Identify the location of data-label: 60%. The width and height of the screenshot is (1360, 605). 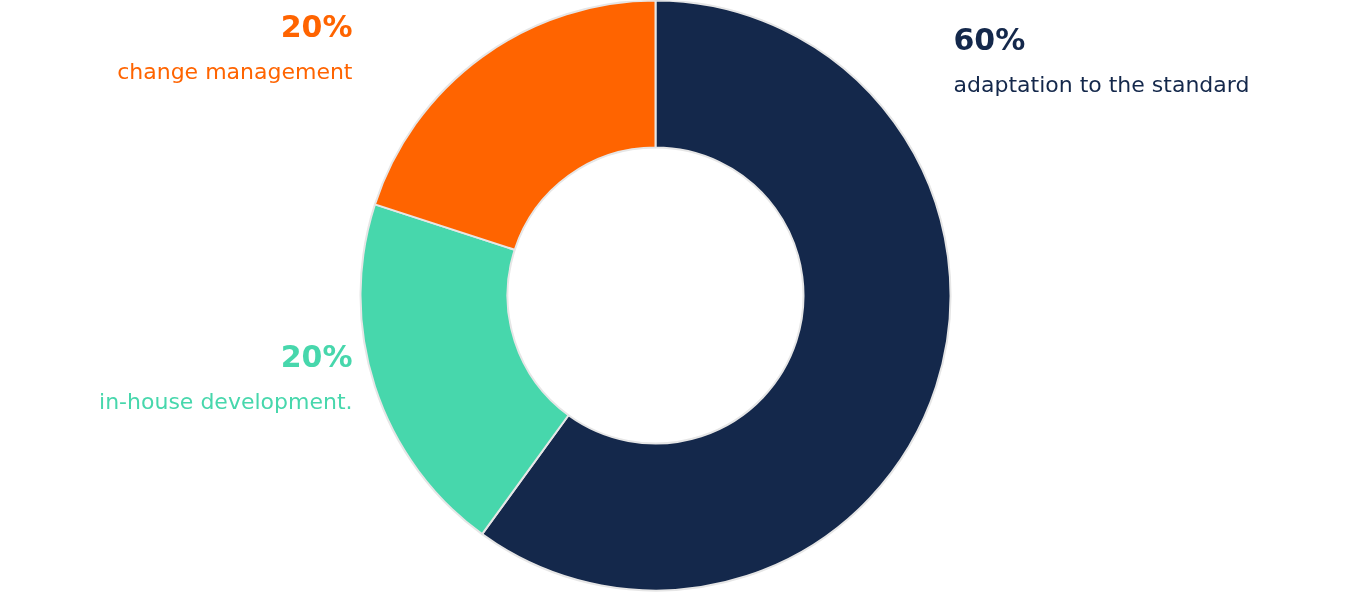
(989, 40).